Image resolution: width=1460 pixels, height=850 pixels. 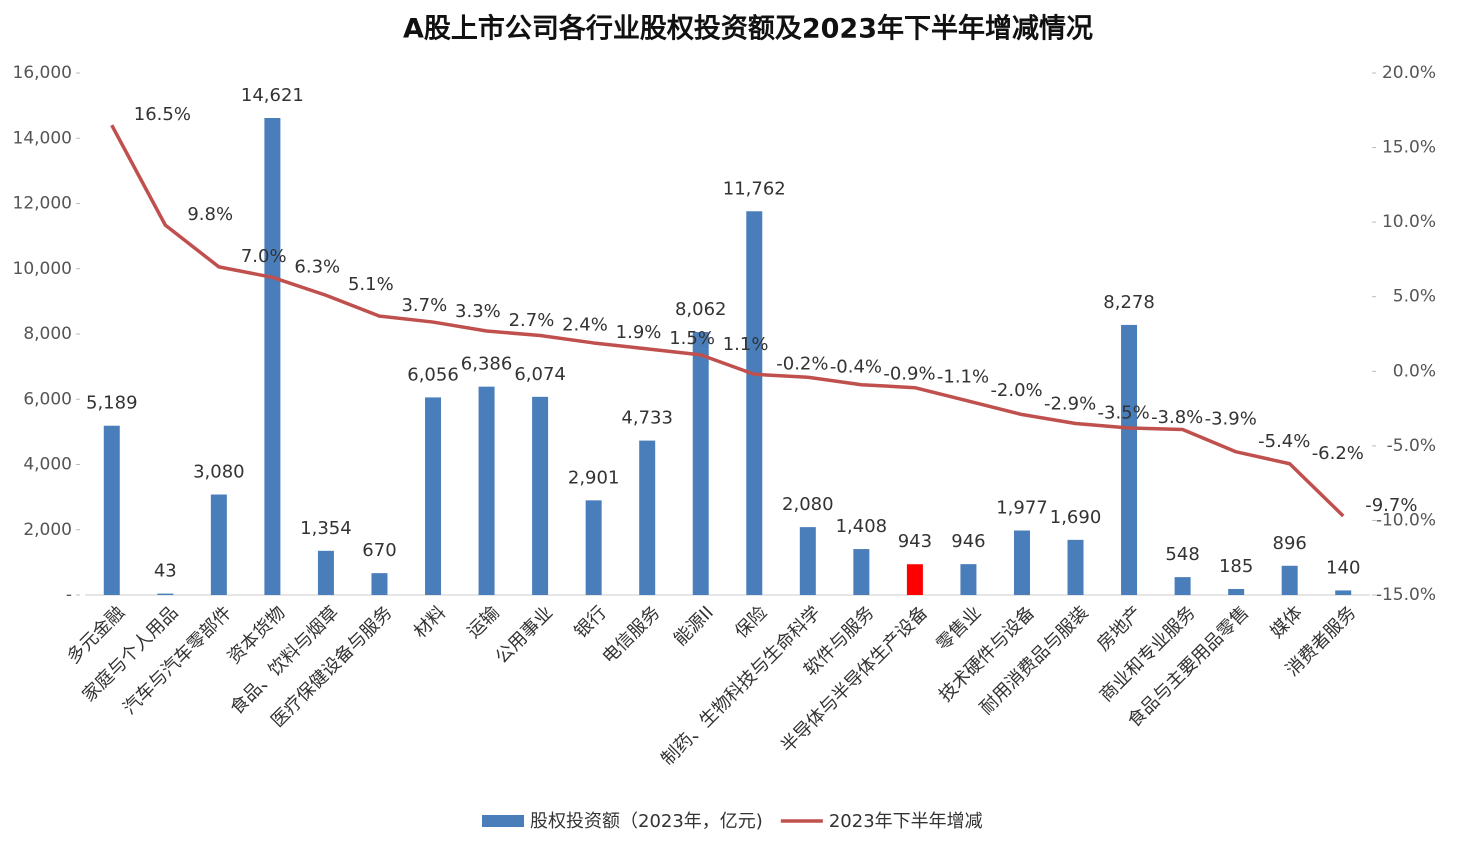 What do you see at coordinates (42, 204) in the screenshot?
I see `y-tick-label: 12,000` at bounding box center [42, 204].